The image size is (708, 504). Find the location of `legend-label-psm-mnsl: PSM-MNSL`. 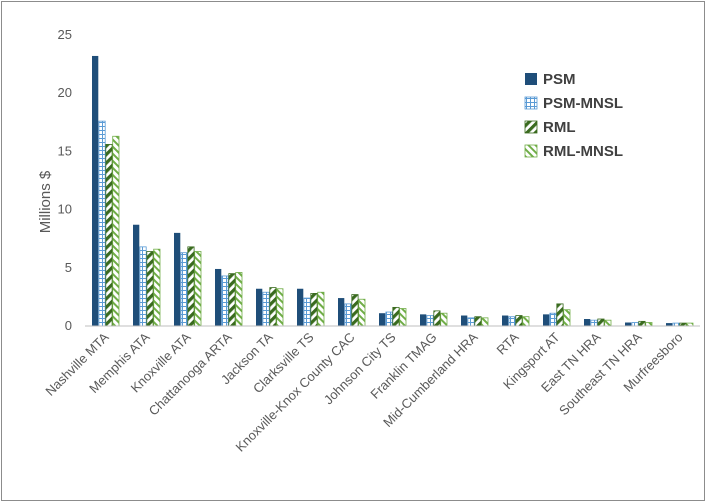

legend-label-psm-mnsl: PSM-MNSL is located at coordinates (583, 103).